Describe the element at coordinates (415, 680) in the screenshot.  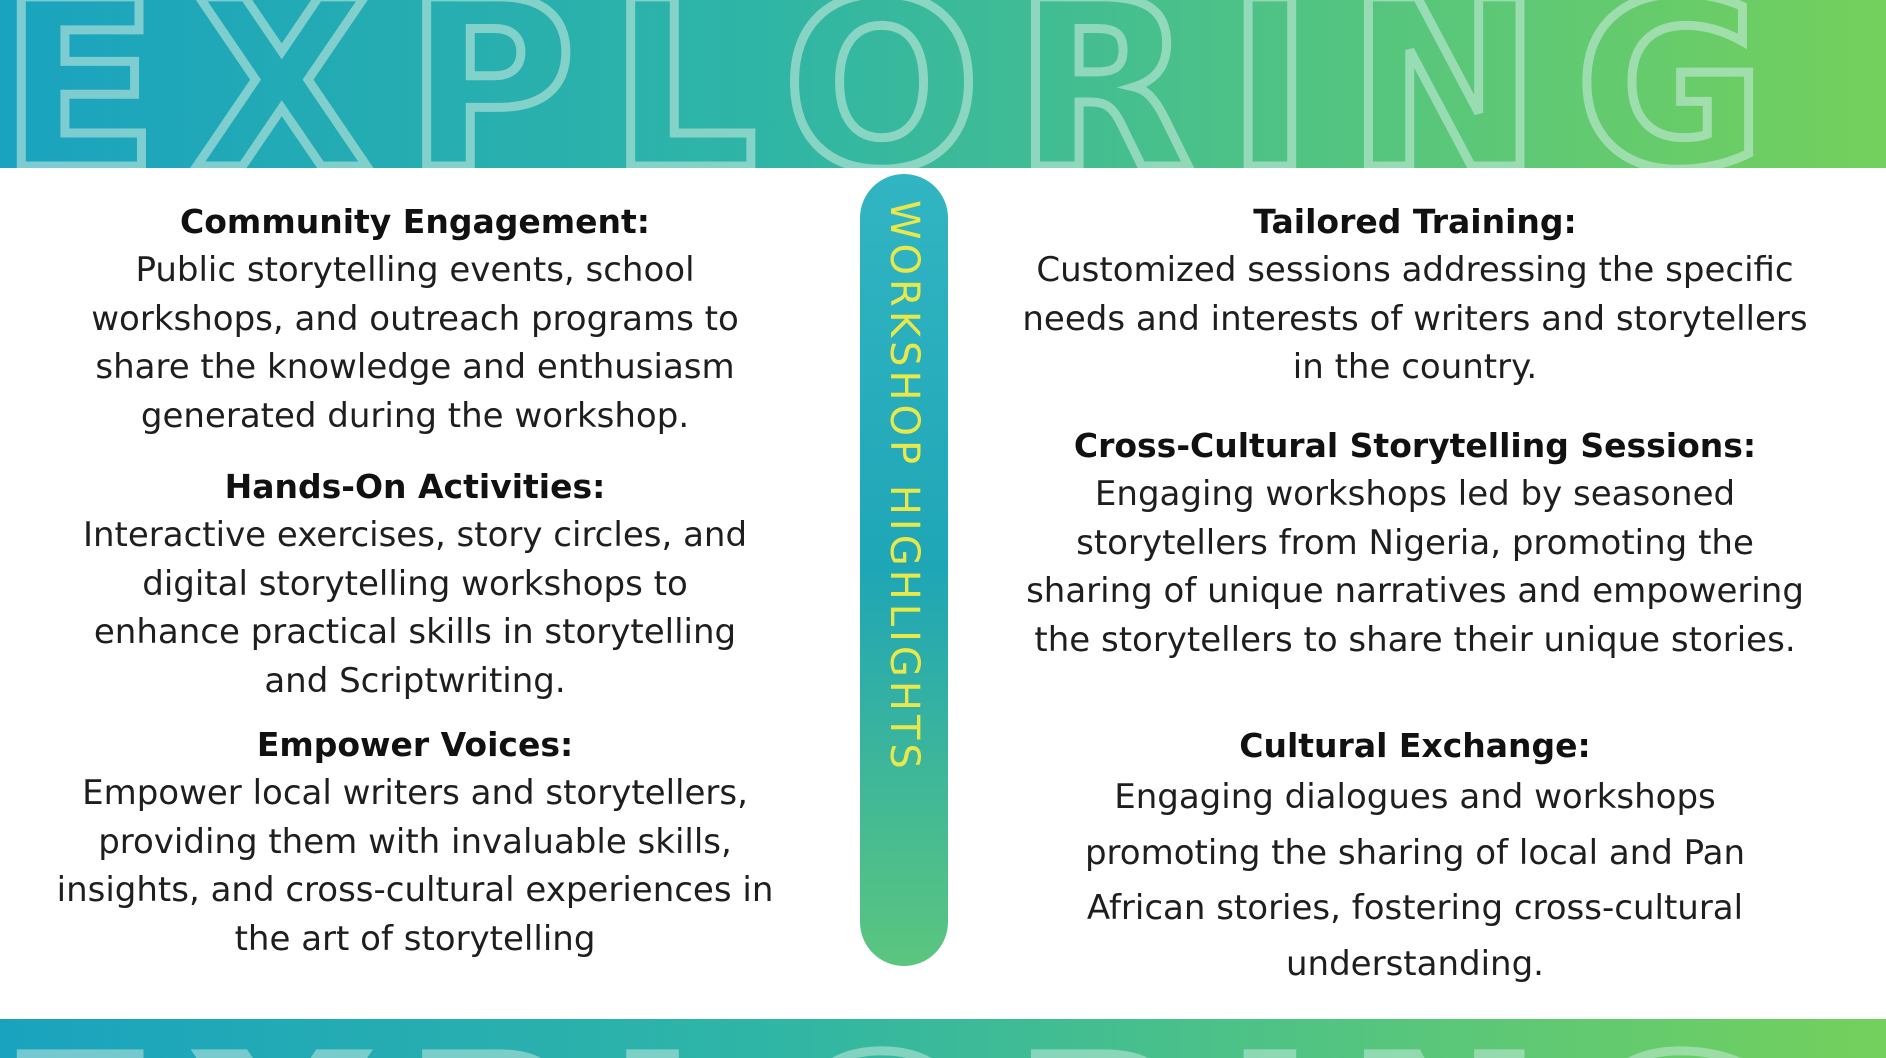
I see `section-body-line: and Scriptwriting.` at that location.